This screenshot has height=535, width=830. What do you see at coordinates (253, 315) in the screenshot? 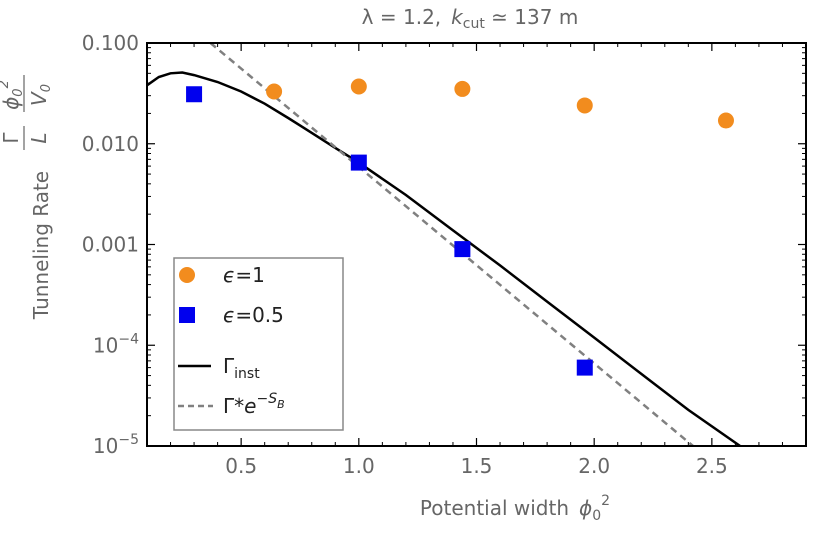
I see `legend-label-eps05: ϵ=0.5` at bounding box center [253, 315].